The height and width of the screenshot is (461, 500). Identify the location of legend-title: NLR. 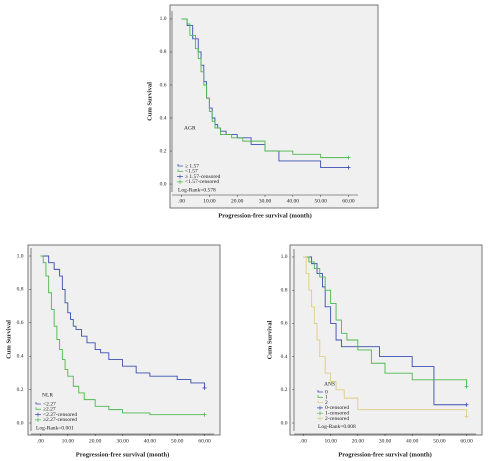
(47, 395).